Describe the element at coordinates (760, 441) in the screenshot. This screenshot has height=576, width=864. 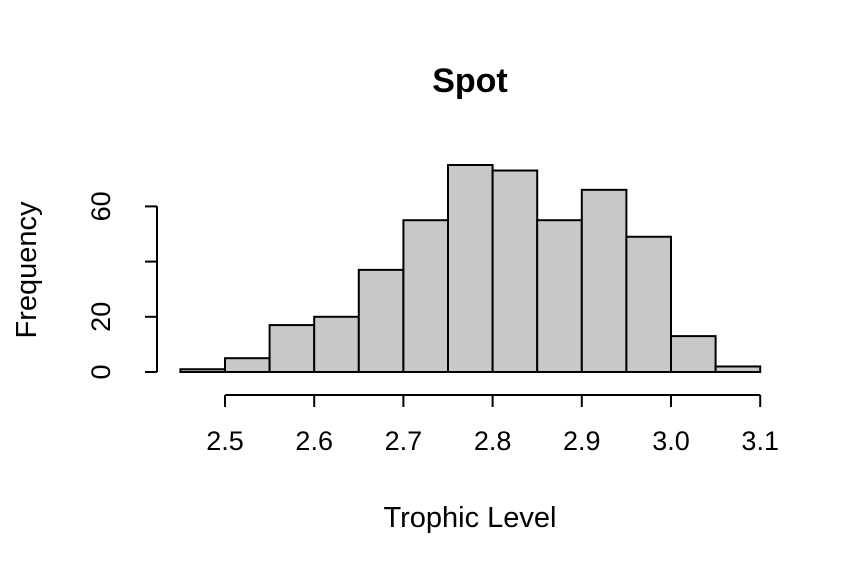
I see `x-tick-label: 3.1` at that location.